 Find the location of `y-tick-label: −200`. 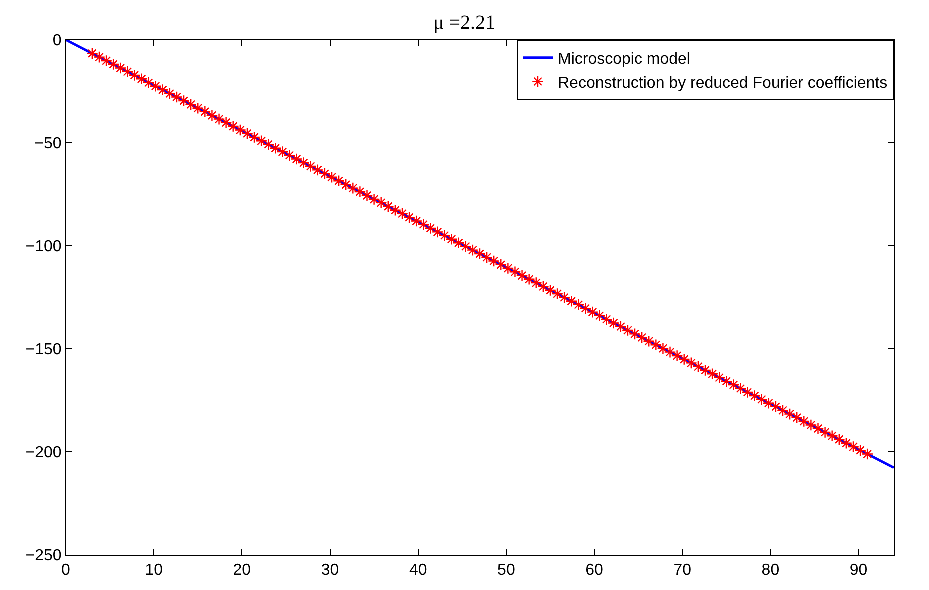

y-tick-label: −200 is located at coordinates (44, 453).